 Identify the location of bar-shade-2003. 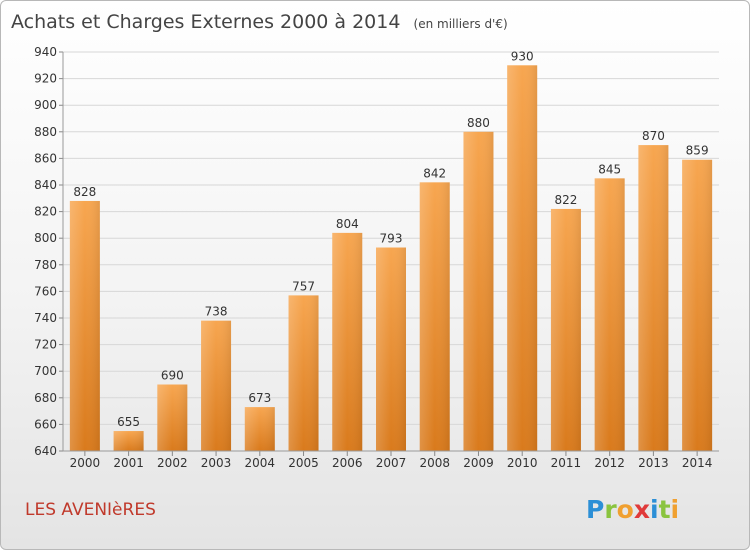
(216, 385).